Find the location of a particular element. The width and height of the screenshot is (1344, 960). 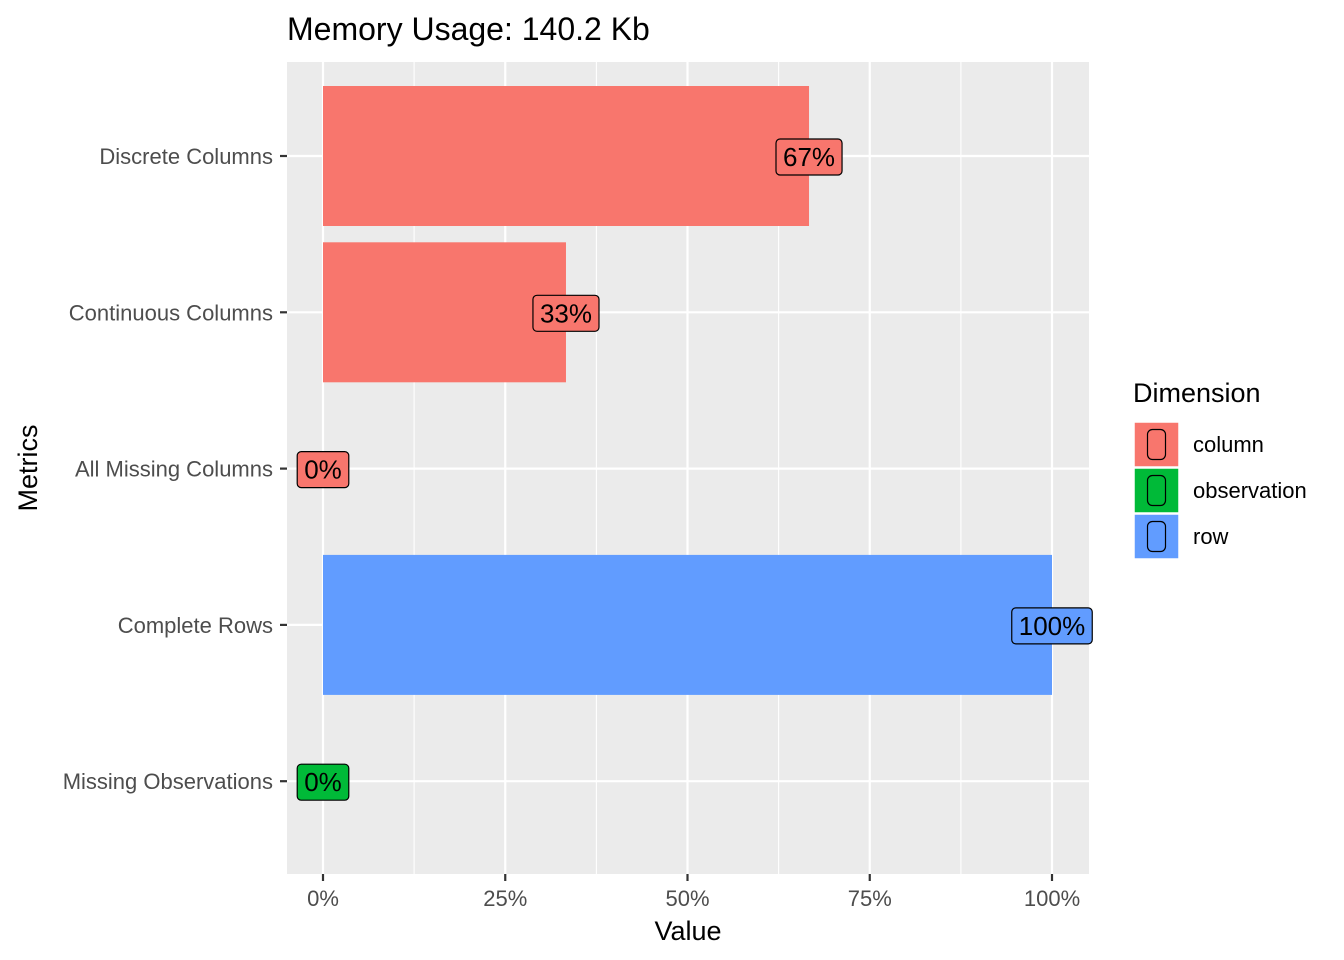

data-label-group: 33% is located at coordinates (566, 313).